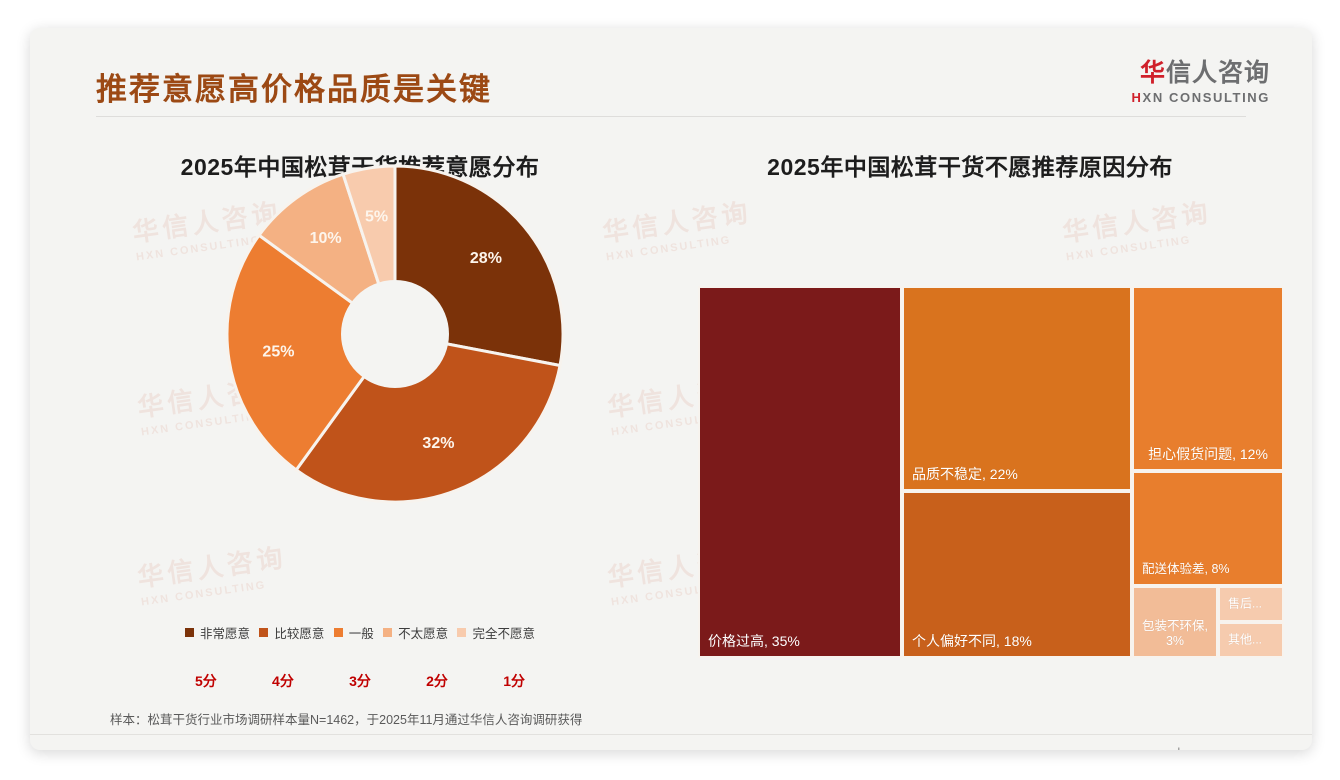 The width and height of the screenshot is (1340, 780). I want to click on donut-slice-value-4: 5%, so click(376, 217).